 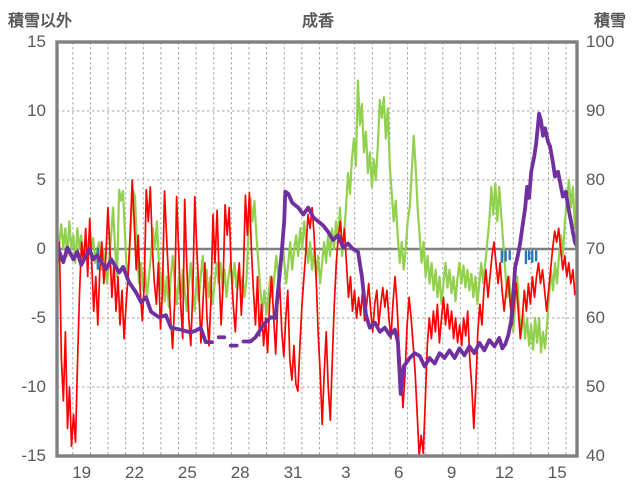 I want to click on y-left-tick-label: 15, so click(x=36, y=42).